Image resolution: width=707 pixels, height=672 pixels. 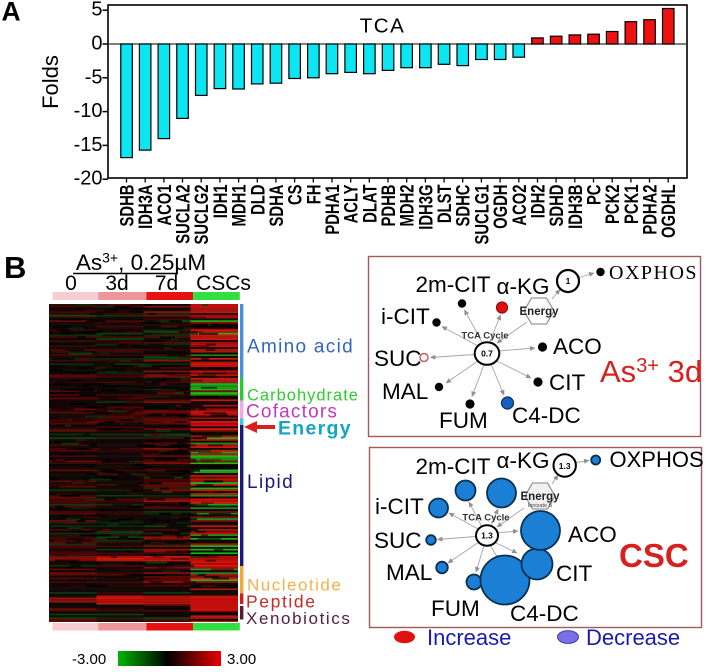 I want to click on svg-text: Nucleotide, so click(x=294, y=585).